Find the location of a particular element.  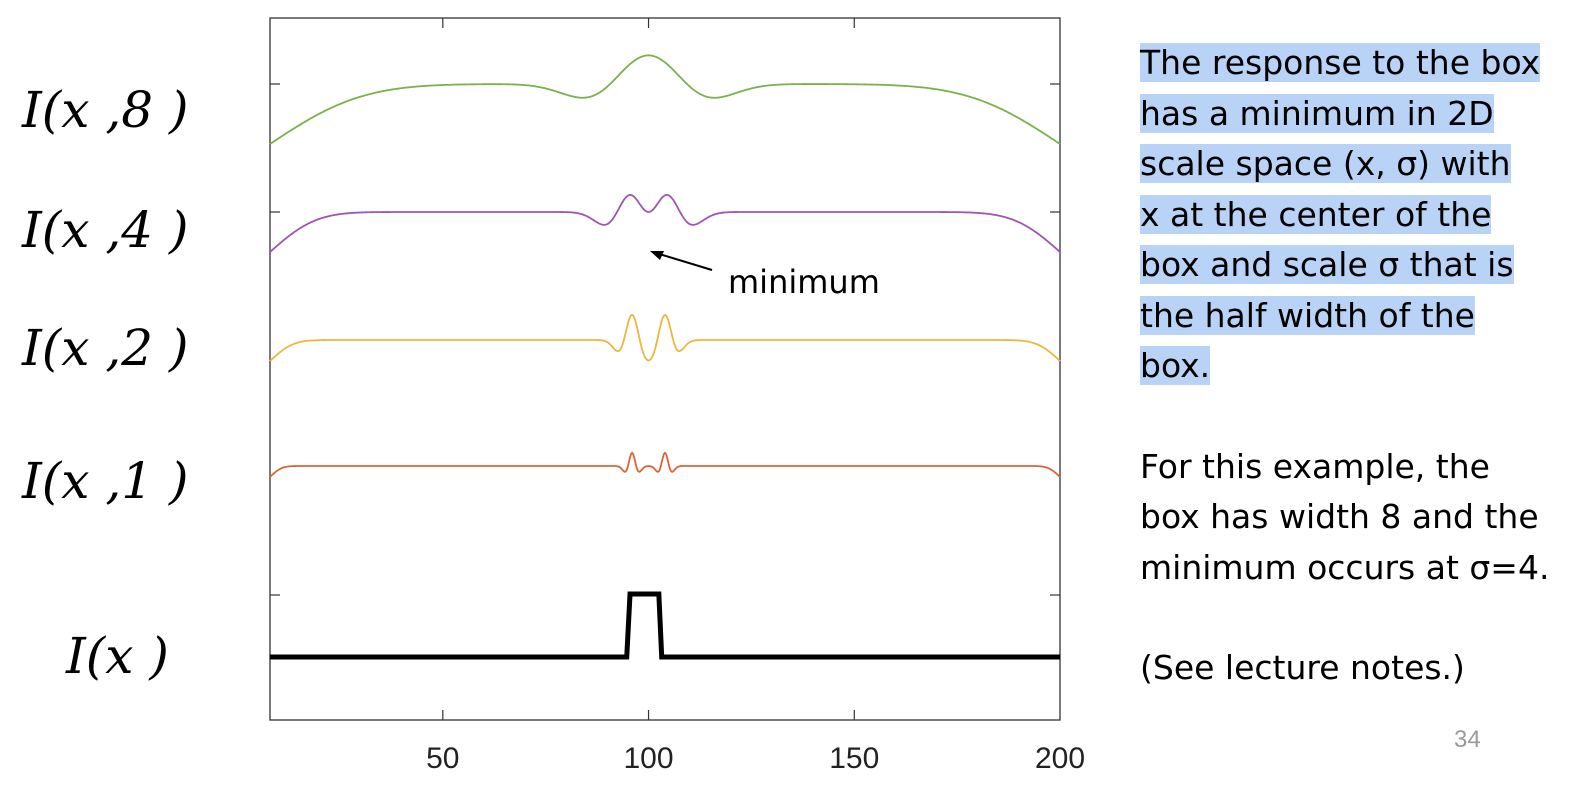

example-line-1: For this example, the is located at coordinates (1315, 466).